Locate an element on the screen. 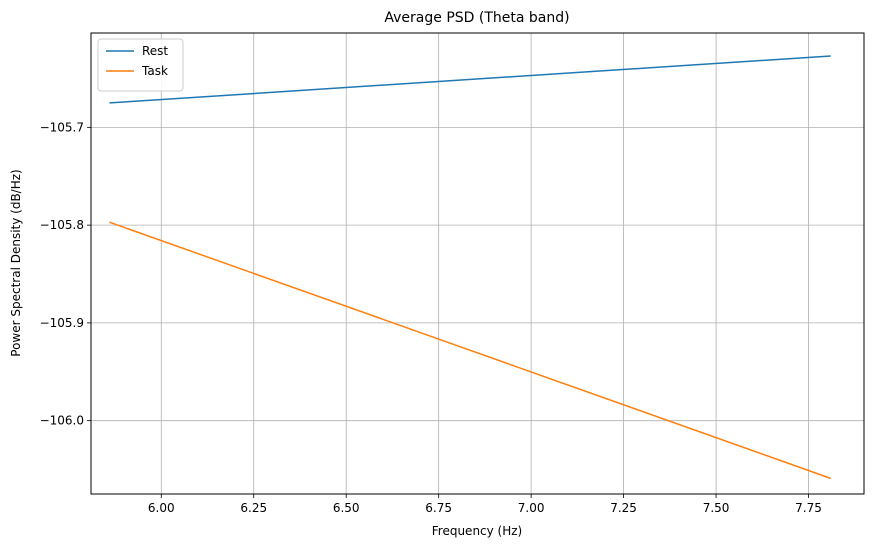  chart-title: Average PSD (Theta band) is located at coordinates (476, 18).